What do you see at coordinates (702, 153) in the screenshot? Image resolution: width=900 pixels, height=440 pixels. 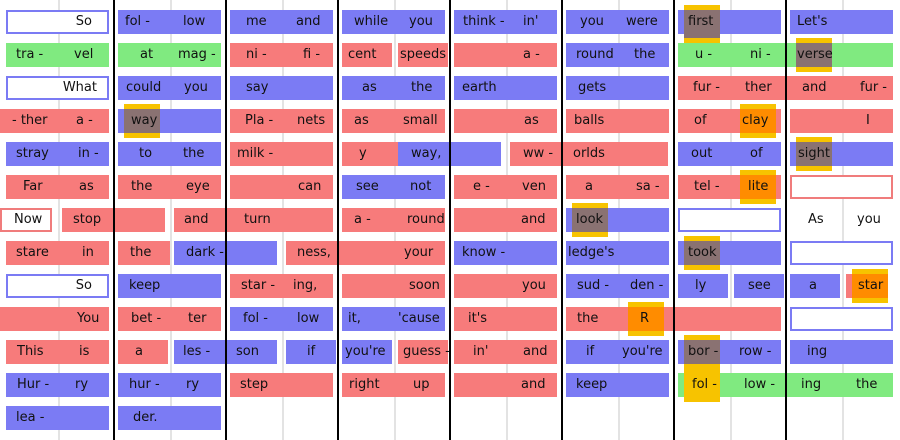 I see `lyric-syllable: out` at bounding box center [702, 153].